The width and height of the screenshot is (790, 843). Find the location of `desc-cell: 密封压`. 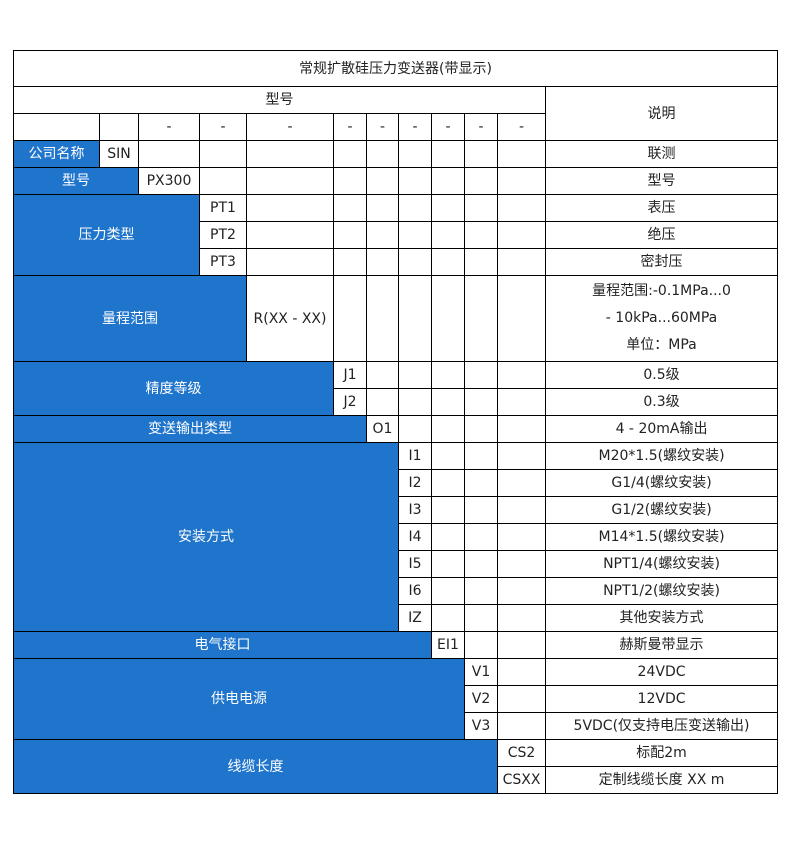

desc-cell: 密封压 is located at coordinates (661, 262).